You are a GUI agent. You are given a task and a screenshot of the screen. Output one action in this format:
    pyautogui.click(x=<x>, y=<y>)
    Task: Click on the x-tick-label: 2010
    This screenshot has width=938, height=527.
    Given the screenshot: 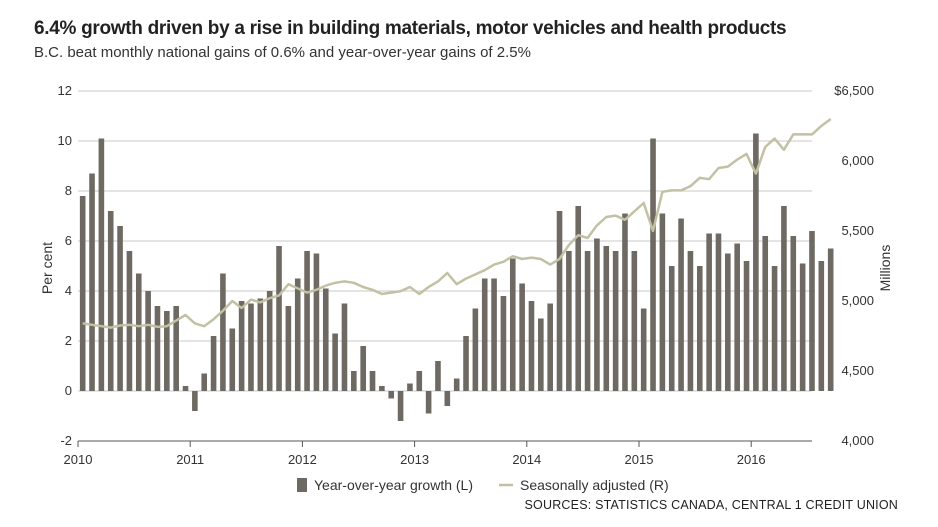 What is the action you would take?
    pyautogui.click(x=78, y=459)
    